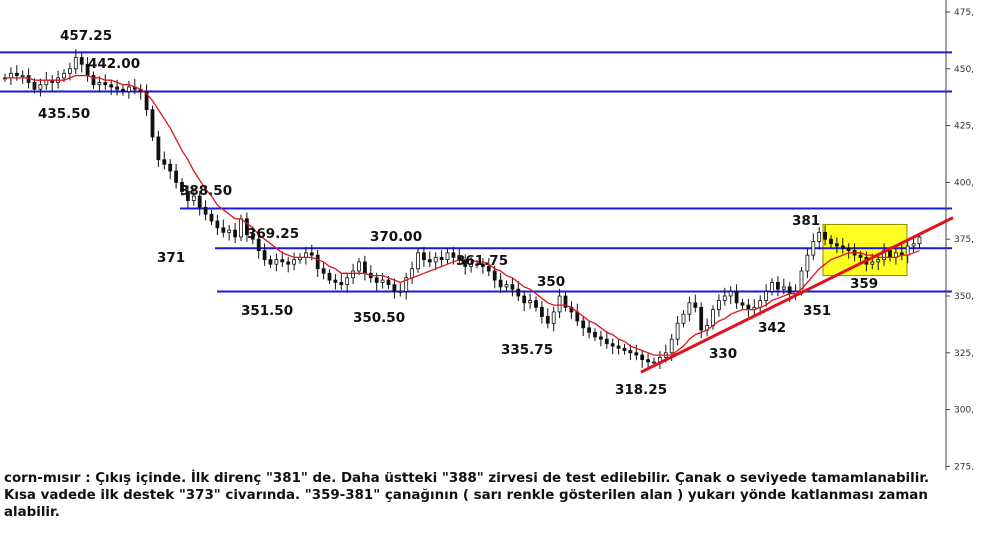 The image size is (1000, 549). I want to click on trendline, so click(797, 295).